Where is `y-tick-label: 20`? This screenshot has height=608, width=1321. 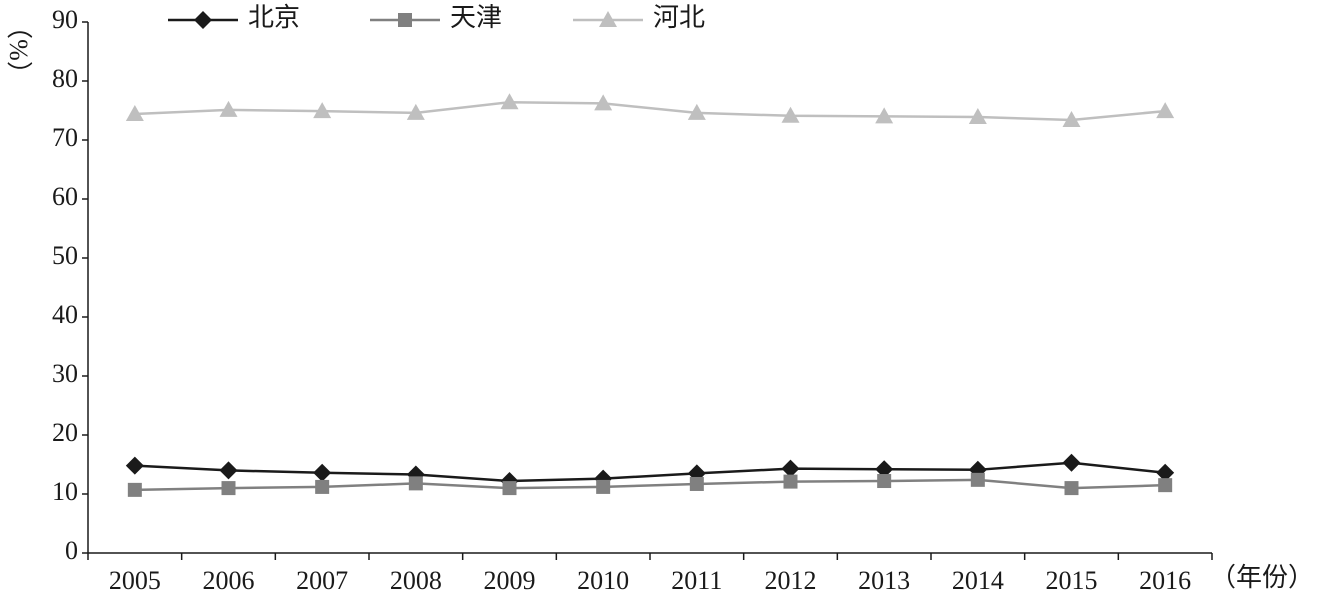 y-tick-label: 20 is located at coordinates (65, 432).